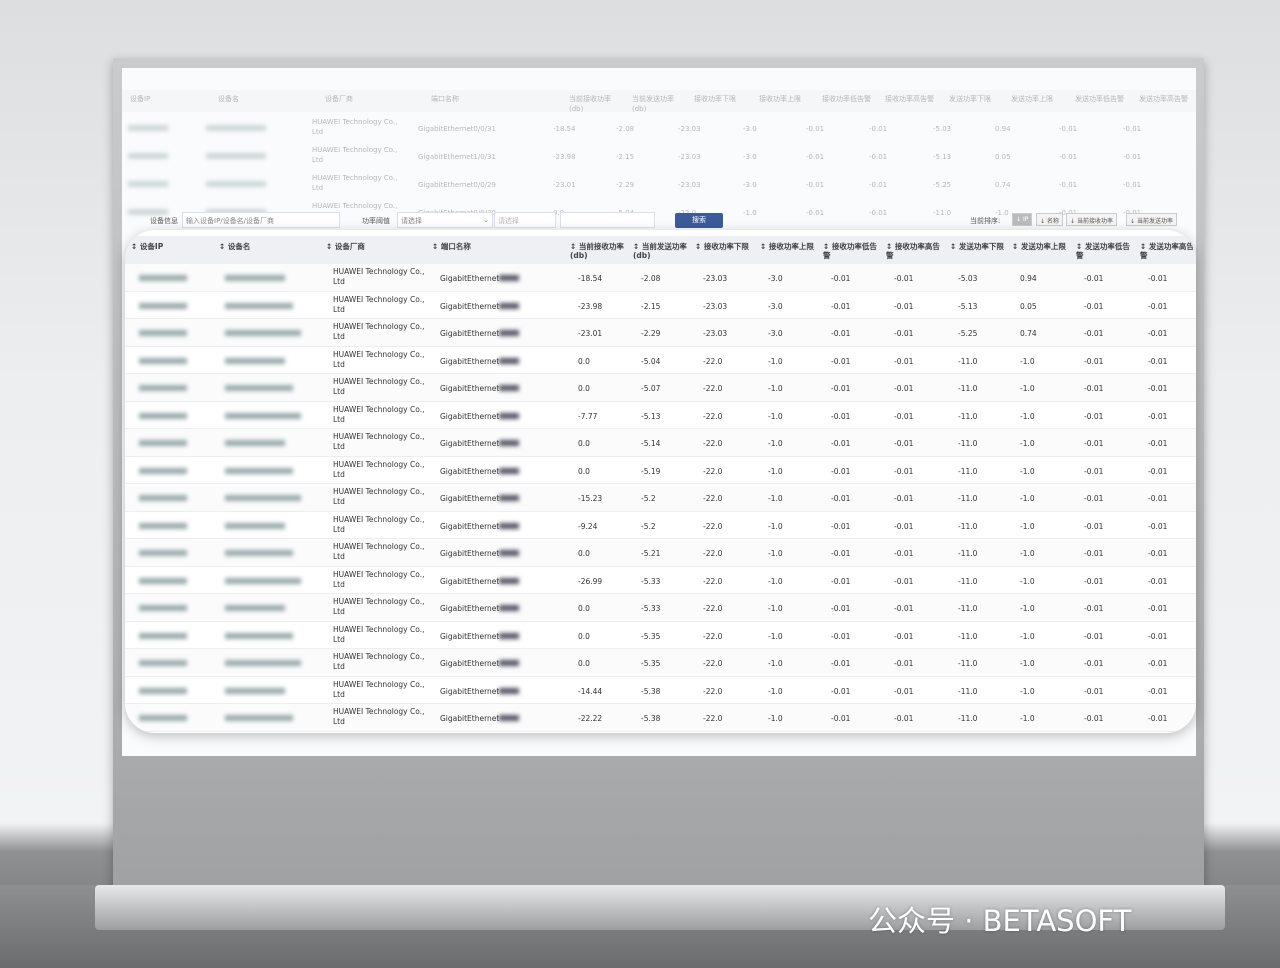 The height and width of the screenshot is (968, 1280). I want to click on column-header: 发送功率低告警, so click(1099, 99).